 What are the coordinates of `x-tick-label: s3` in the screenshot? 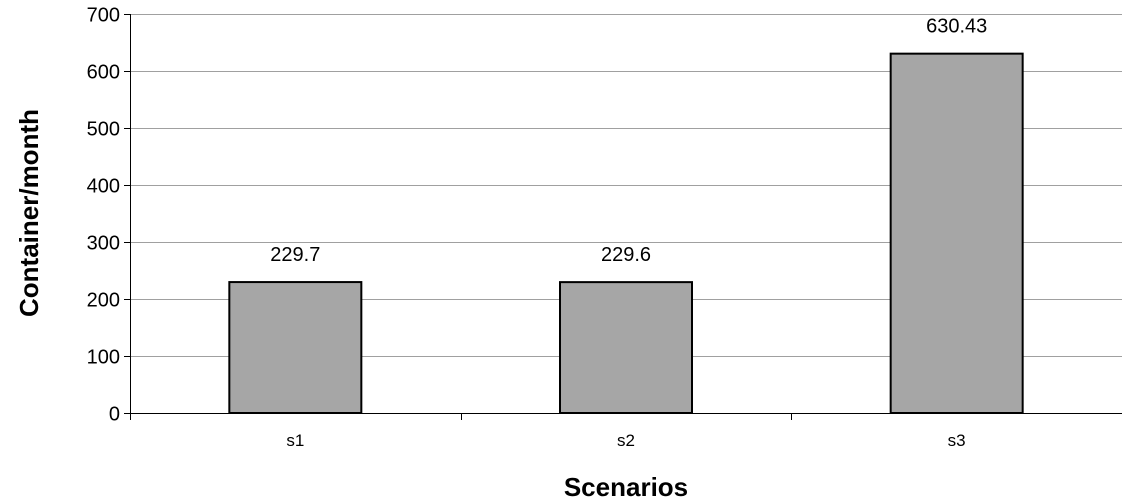 It's located at (957, 440).